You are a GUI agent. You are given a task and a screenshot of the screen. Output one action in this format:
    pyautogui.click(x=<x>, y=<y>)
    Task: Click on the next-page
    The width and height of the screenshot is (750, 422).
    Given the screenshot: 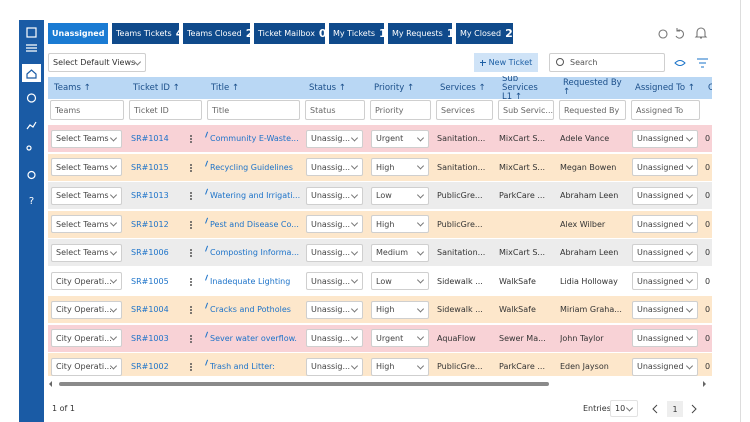 What is the action you would take?
    pyautogui.click(x=694, y=409)
    